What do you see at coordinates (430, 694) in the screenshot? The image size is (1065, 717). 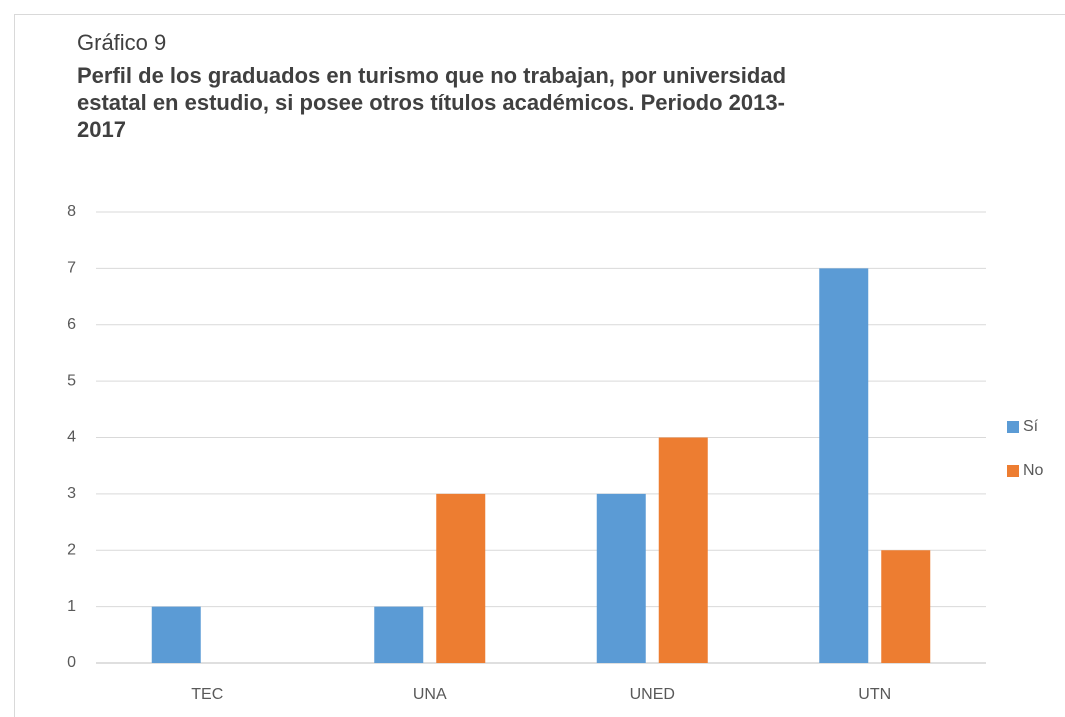 I see `x-tick-label: UNA` at bounding box center [430, 694].